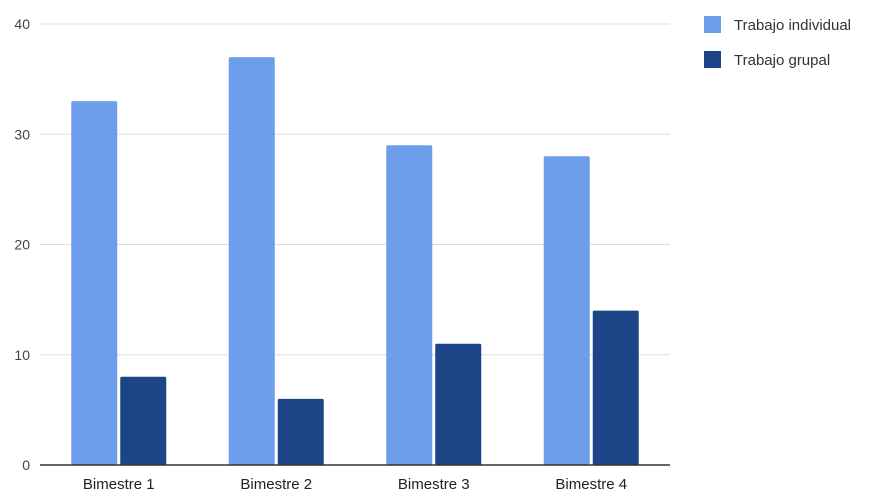 The width and height of the screenshot is (869, 492). Describe the element at coordinates (22, 355) in the screenshot. I see `y-tick-label: 10` at that location.